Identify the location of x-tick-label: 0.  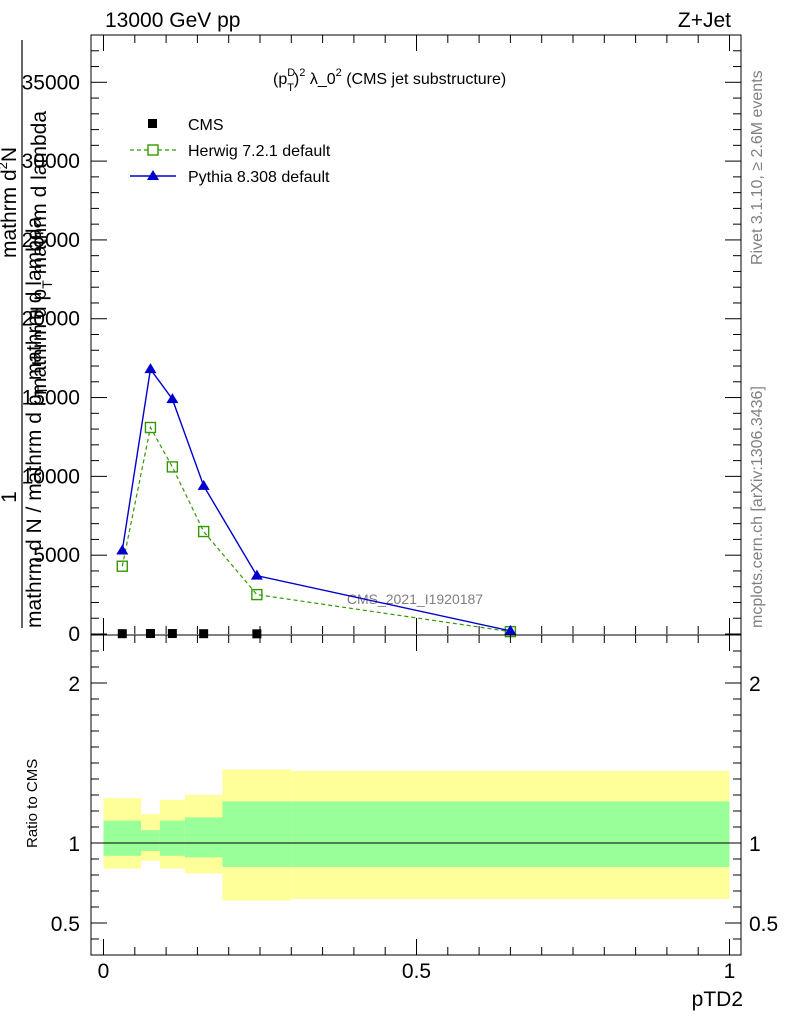
(104, 971).